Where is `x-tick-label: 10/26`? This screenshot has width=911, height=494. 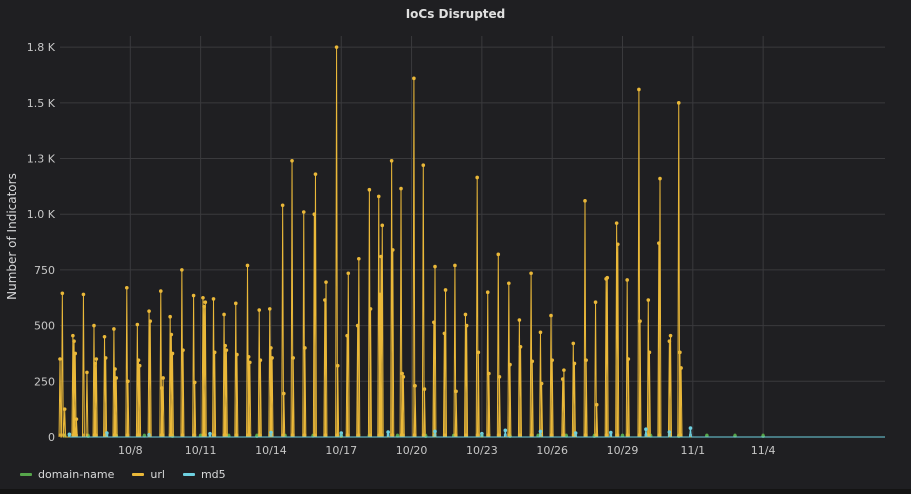
x-tick-label: 10/26 is located at coordinates (552, 450).